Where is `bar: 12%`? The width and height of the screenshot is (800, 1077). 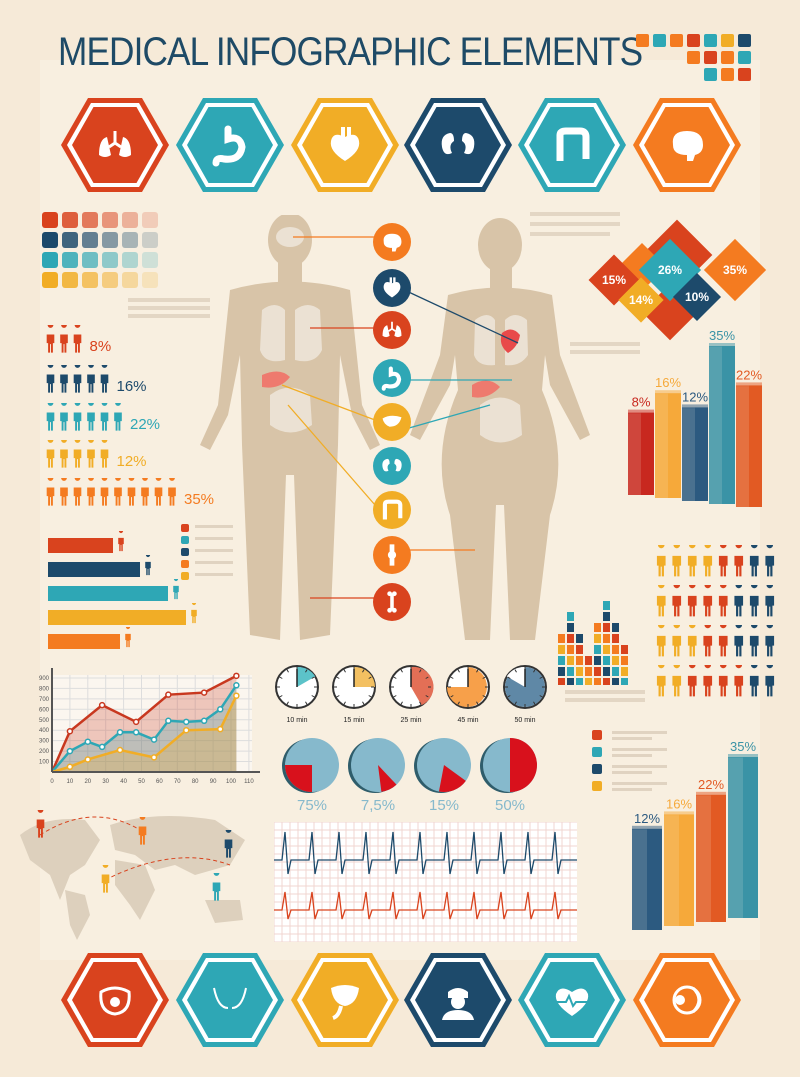
bar: 12% is located at coordinates (695, 445).